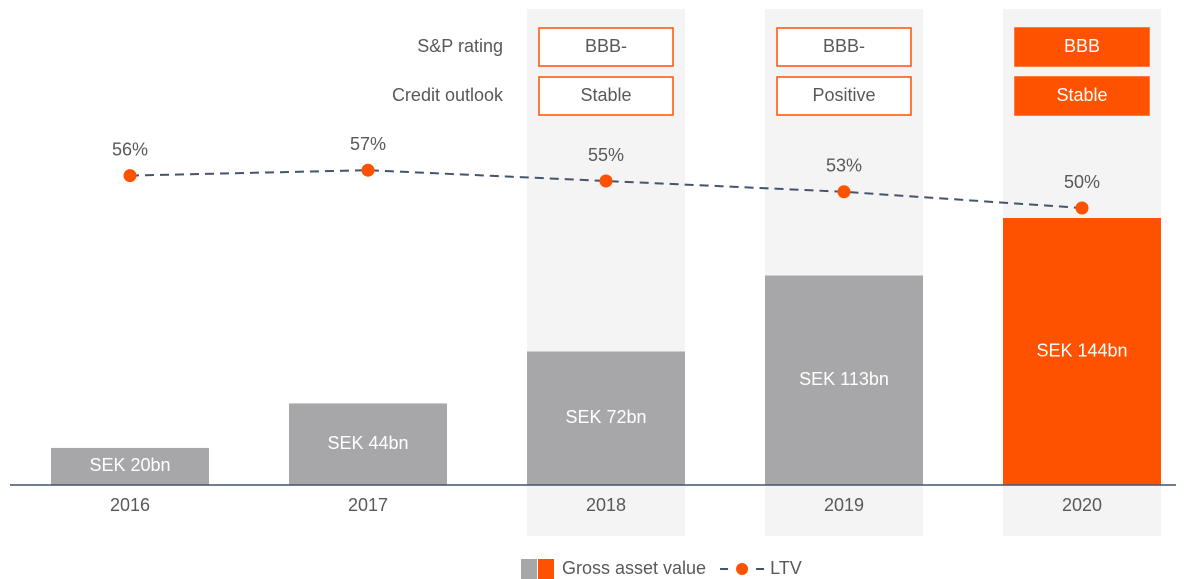  What do you see at coordinates (368, 144) in the screenshot?
I see `ltv-value-label: 57%` at bounding box center [368, 144].